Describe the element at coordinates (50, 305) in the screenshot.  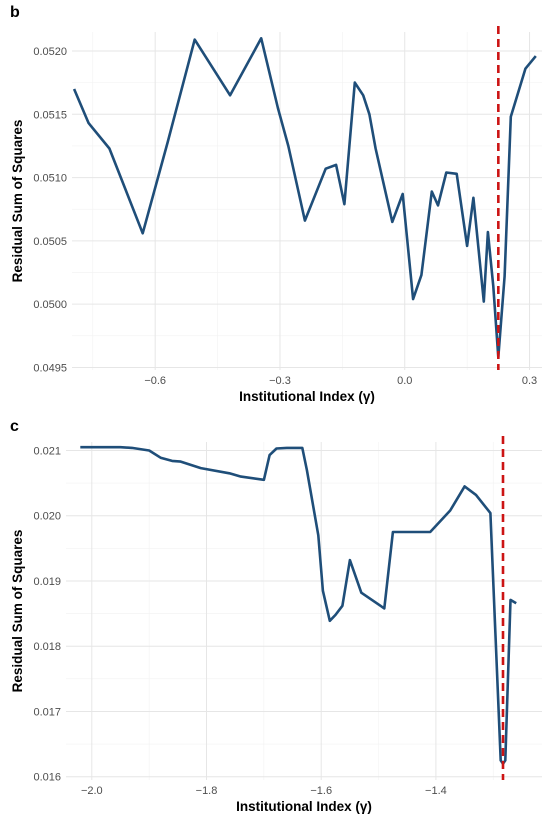
I see `chart-0-y-tick-label: 0.0500` at that location.